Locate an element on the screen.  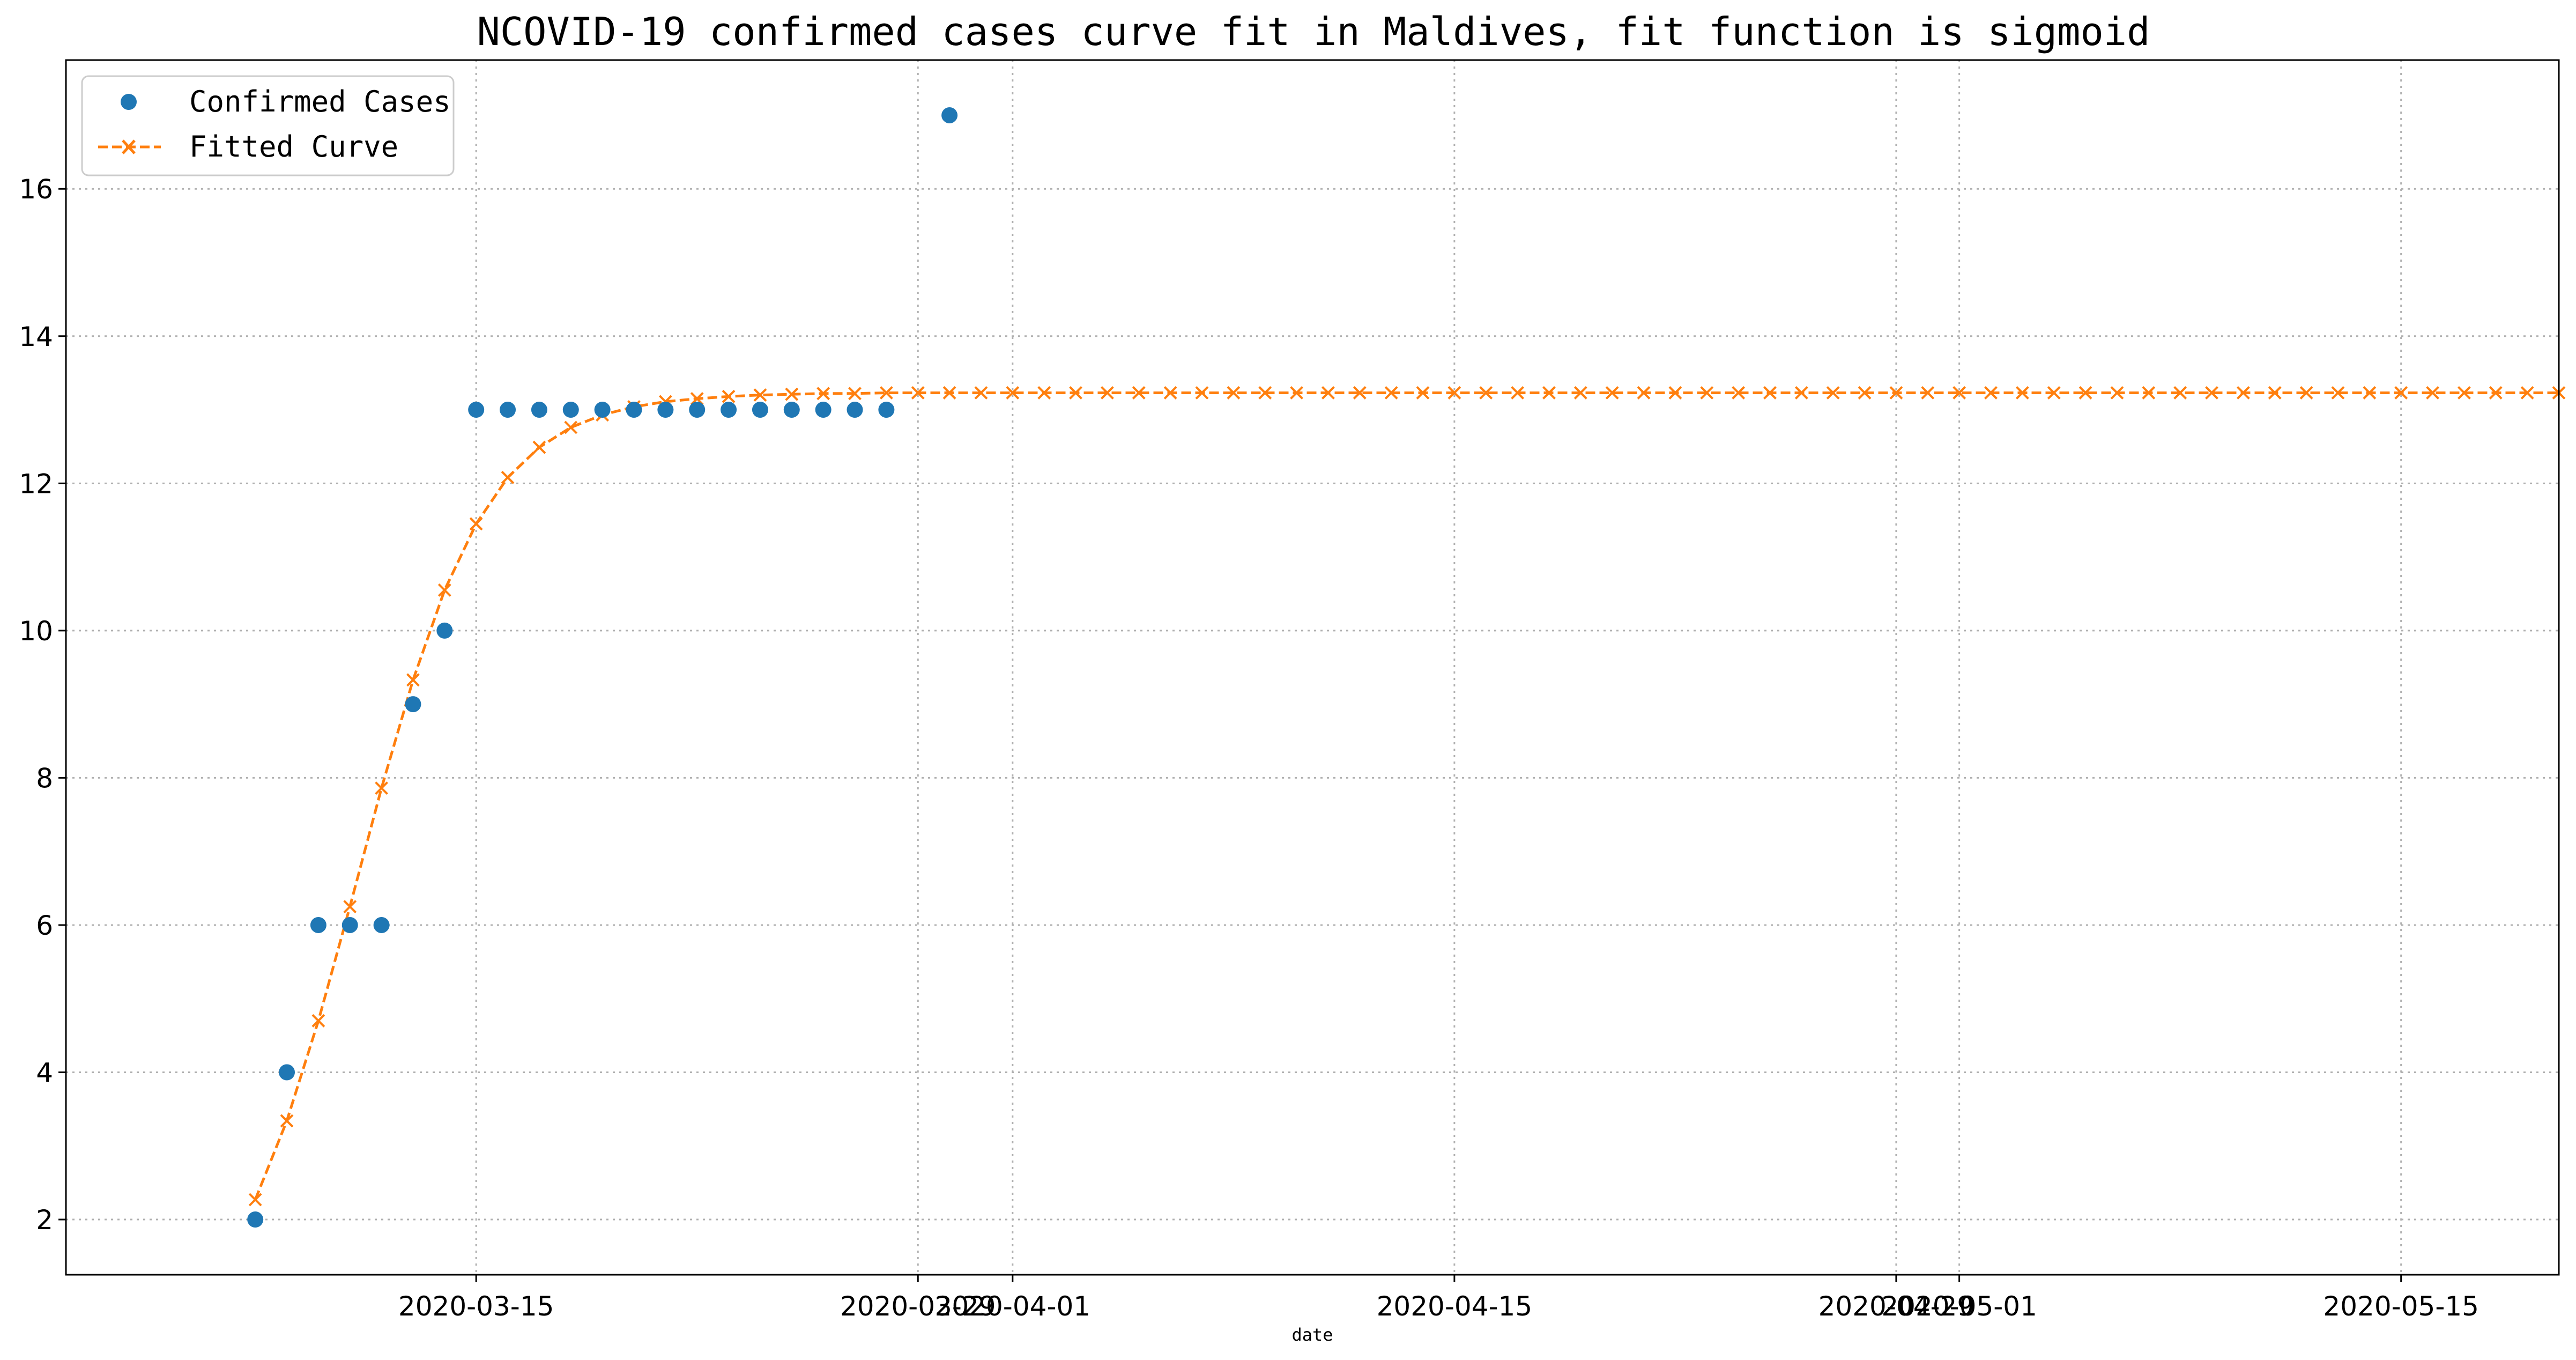
x-tick-label: 2020-04-01 is located at coordinates (1013, 1306).